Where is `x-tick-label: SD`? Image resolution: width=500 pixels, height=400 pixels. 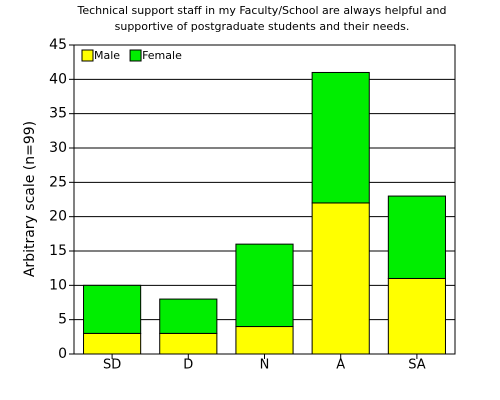 x-tick-label: SD is located at coordinates (112, 365).